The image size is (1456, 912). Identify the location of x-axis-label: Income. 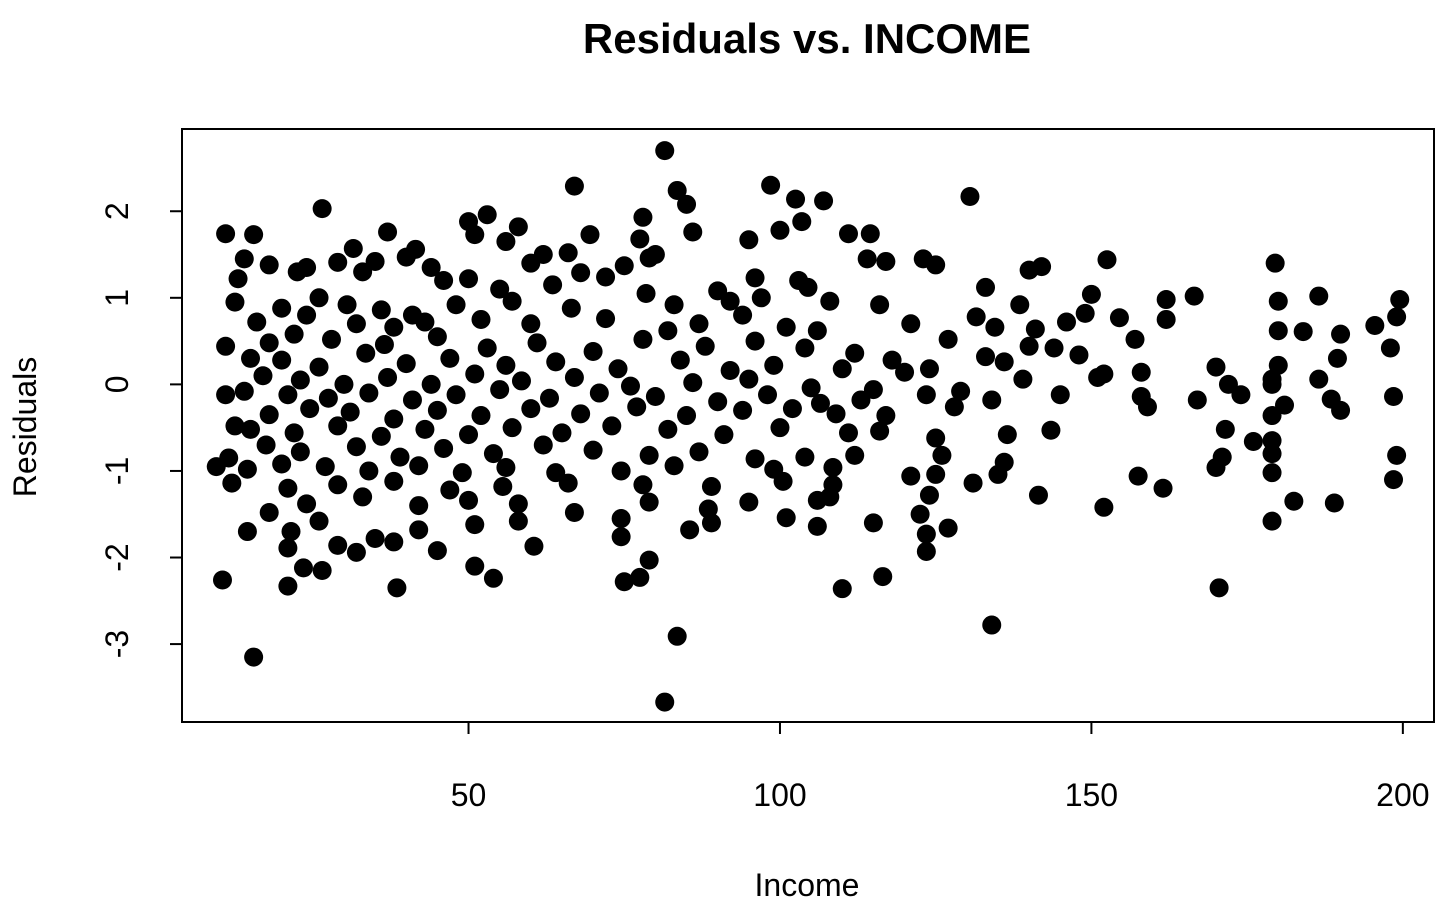
(807, 885).